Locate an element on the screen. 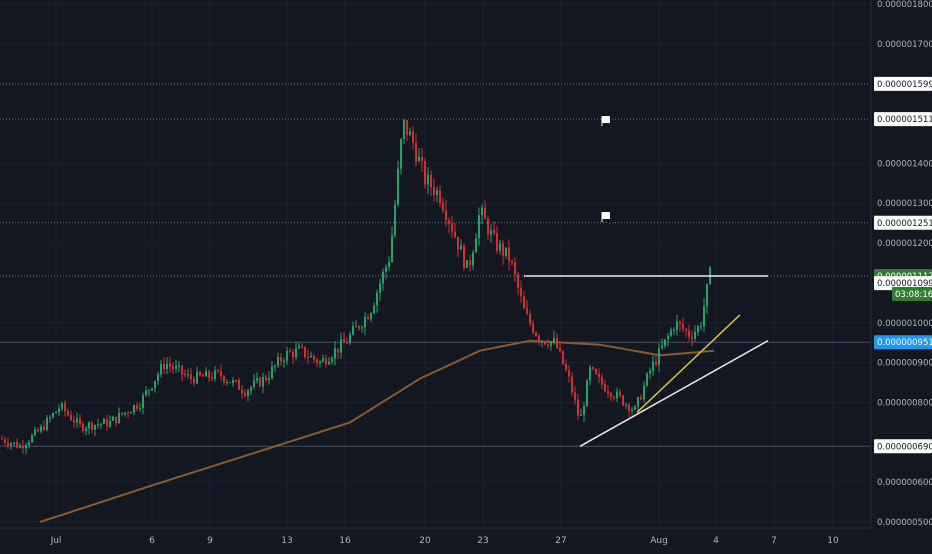 The height and width of the screenshot is (554, 932). price-level-box is located at coordinates (903, 283).